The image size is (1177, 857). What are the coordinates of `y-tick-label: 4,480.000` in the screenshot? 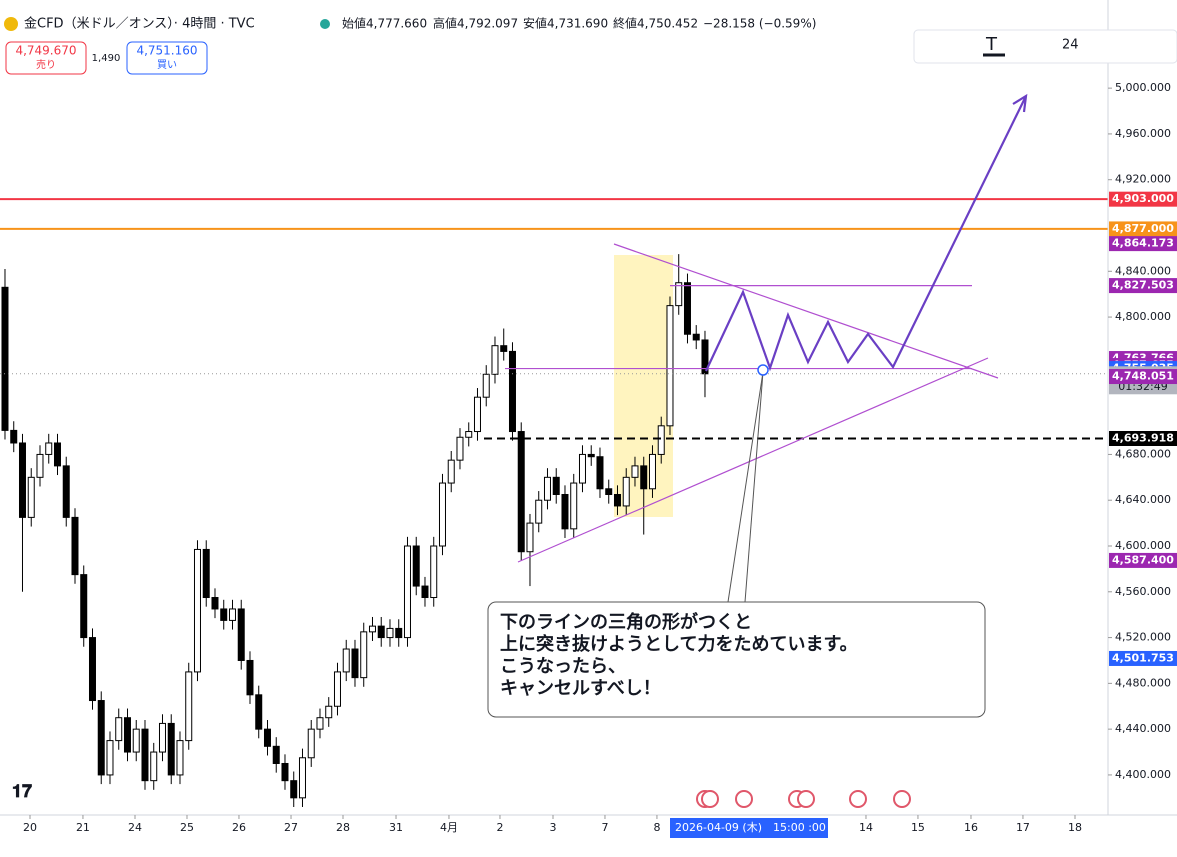 It's located at (1143, 682).